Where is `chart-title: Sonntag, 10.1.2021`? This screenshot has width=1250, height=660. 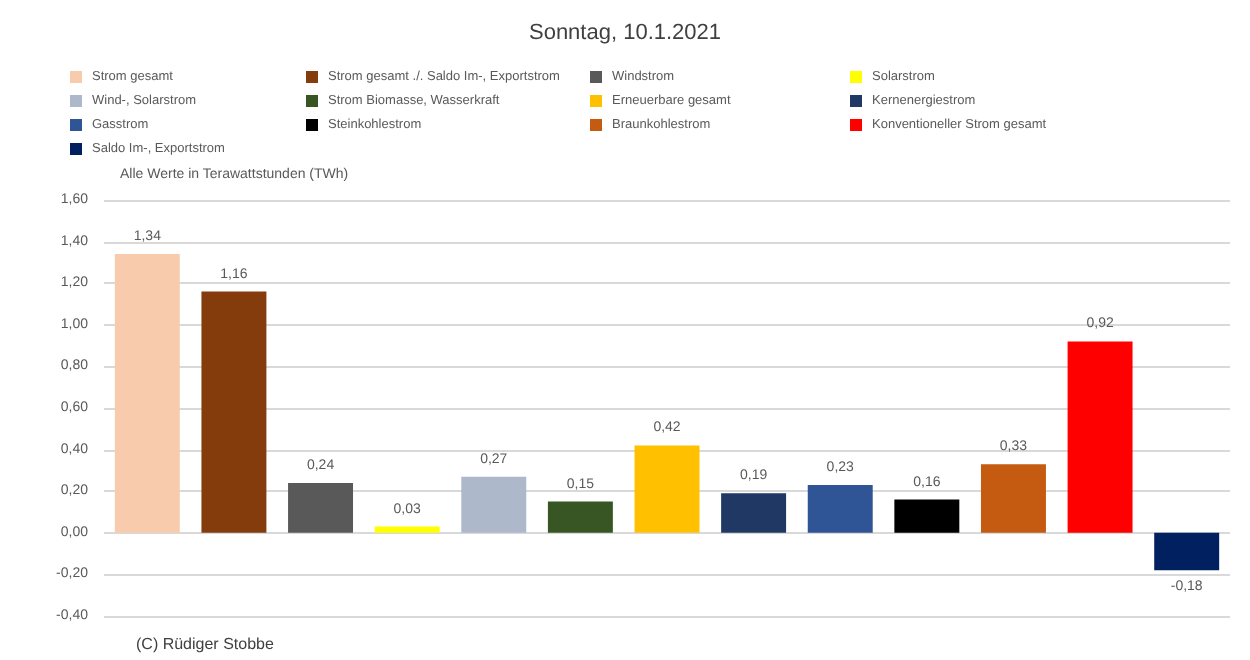
chart-title: Sonntag, 10.1.2021 is located at coordinates (625, 33).